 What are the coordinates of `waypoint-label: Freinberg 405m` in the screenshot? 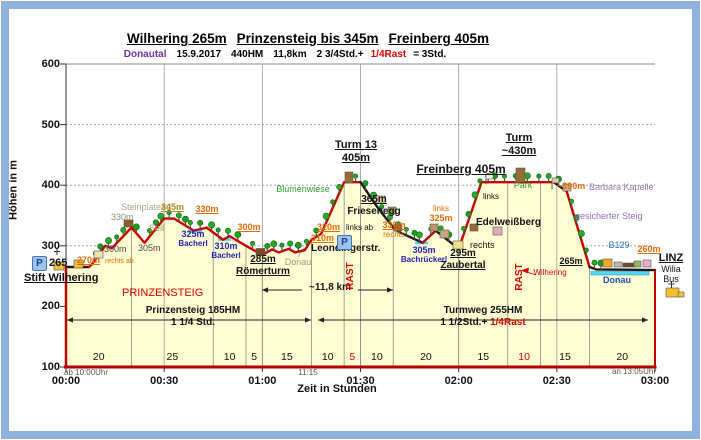 It's located at (461, 169).